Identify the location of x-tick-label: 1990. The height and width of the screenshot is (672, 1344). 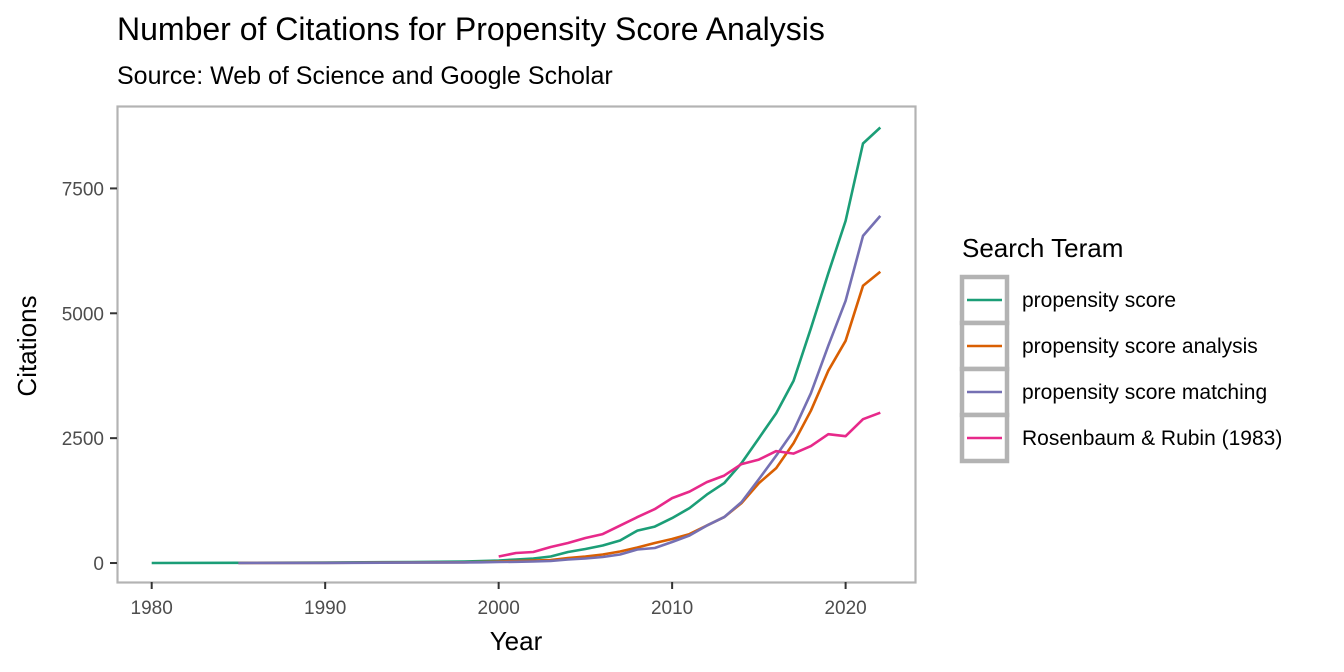
(325, 608).